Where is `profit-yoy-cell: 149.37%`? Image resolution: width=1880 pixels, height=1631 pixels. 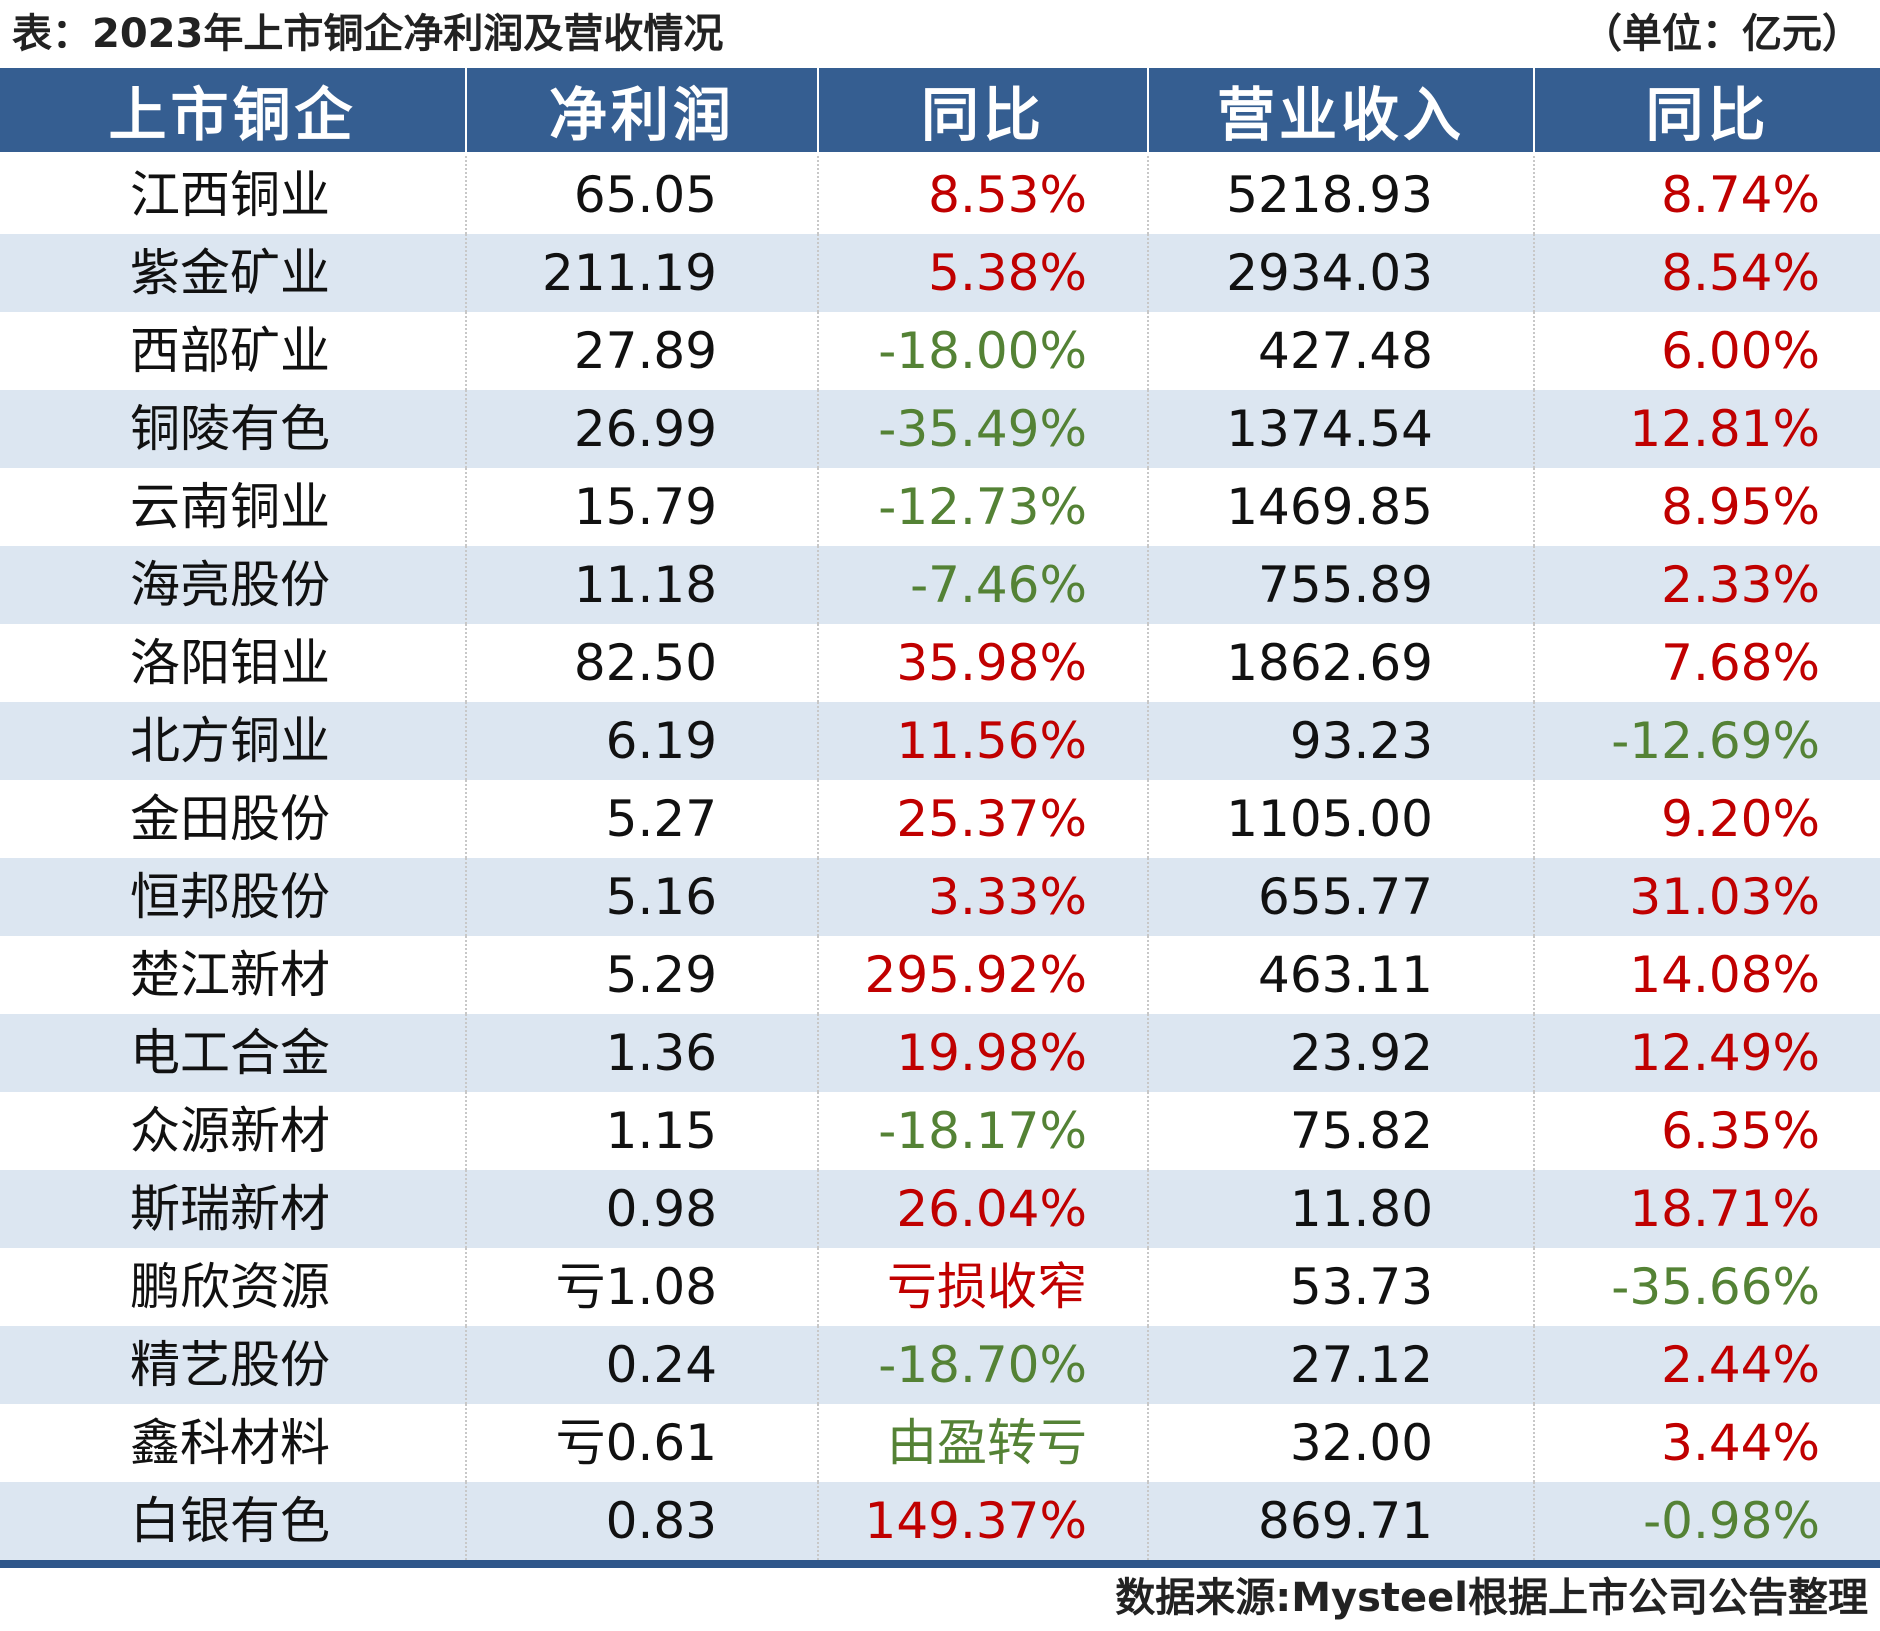
profit-yoy-cell: 149.37% is located at coordinates (982, 1525).